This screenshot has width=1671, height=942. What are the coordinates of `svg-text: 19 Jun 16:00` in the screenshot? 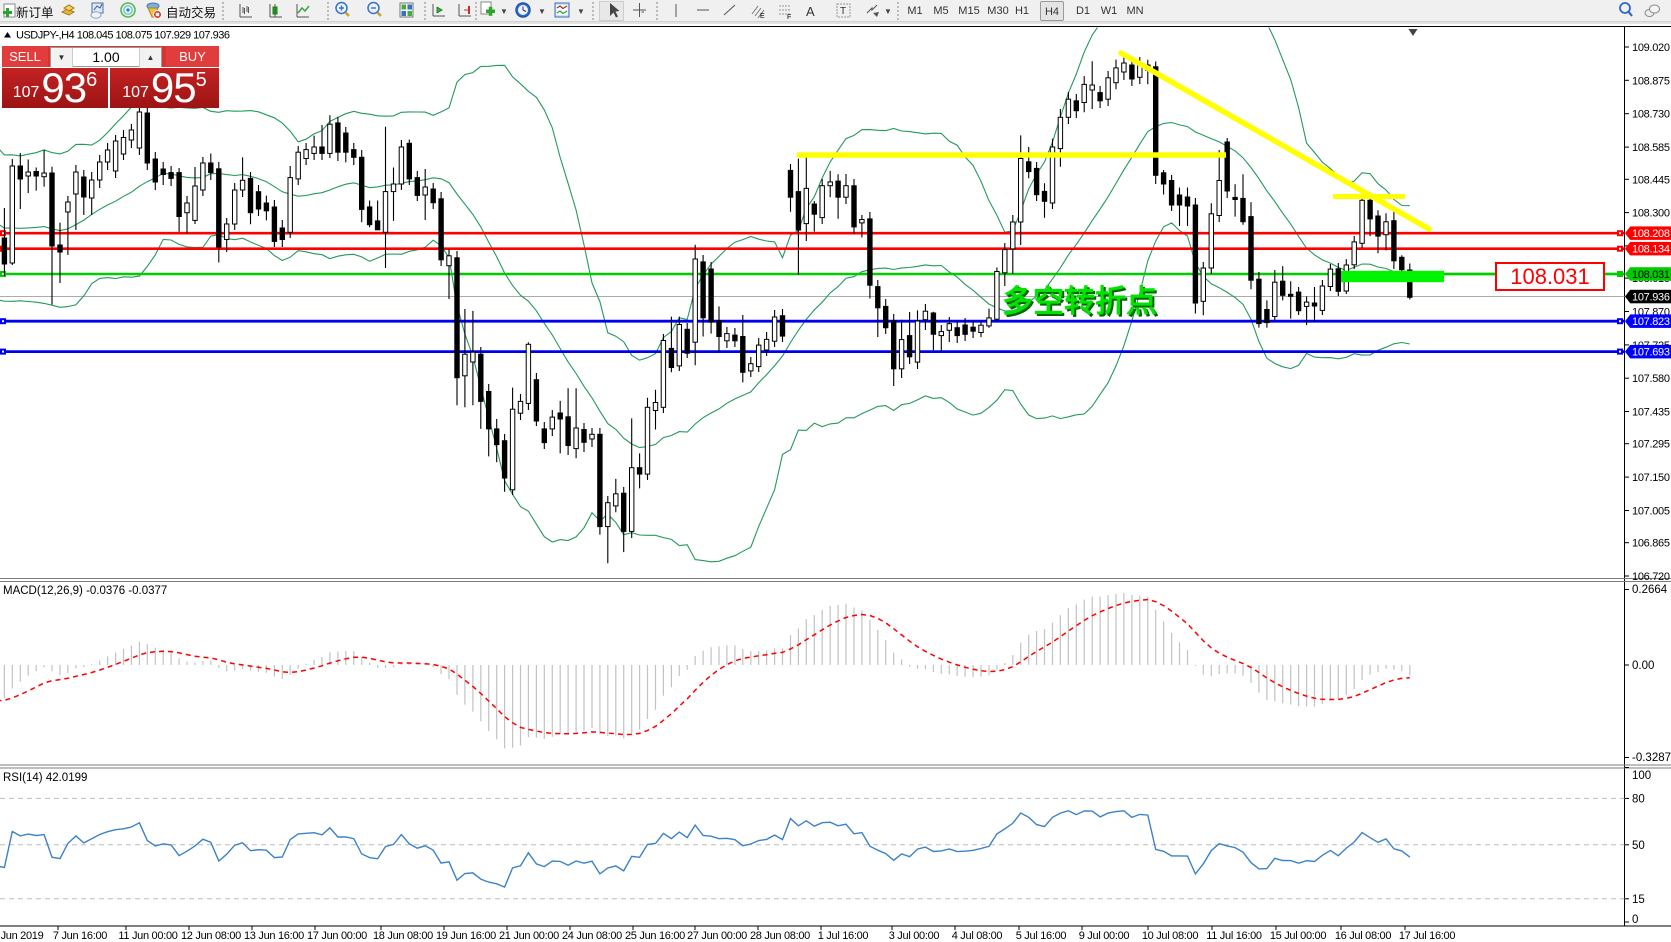 It's located at (466, 936).